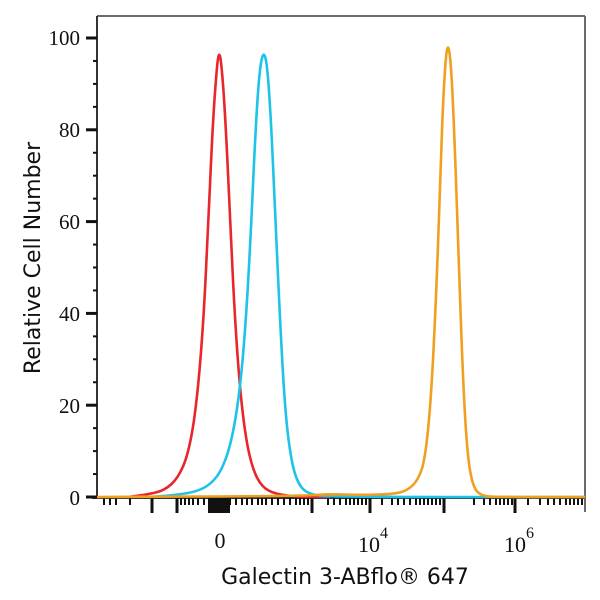 The width and height of the screenshot is (600, 600). I want to click on y-tick-label: 0, so click(75, 498).